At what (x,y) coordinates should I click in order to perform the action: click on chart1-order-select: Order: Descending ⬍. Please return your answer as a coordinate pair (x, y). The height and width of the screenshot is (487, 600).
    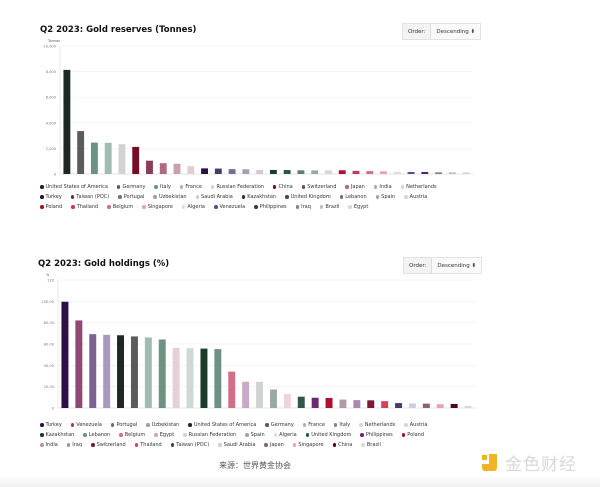
    Looking at the image, I should click on (442, 31).